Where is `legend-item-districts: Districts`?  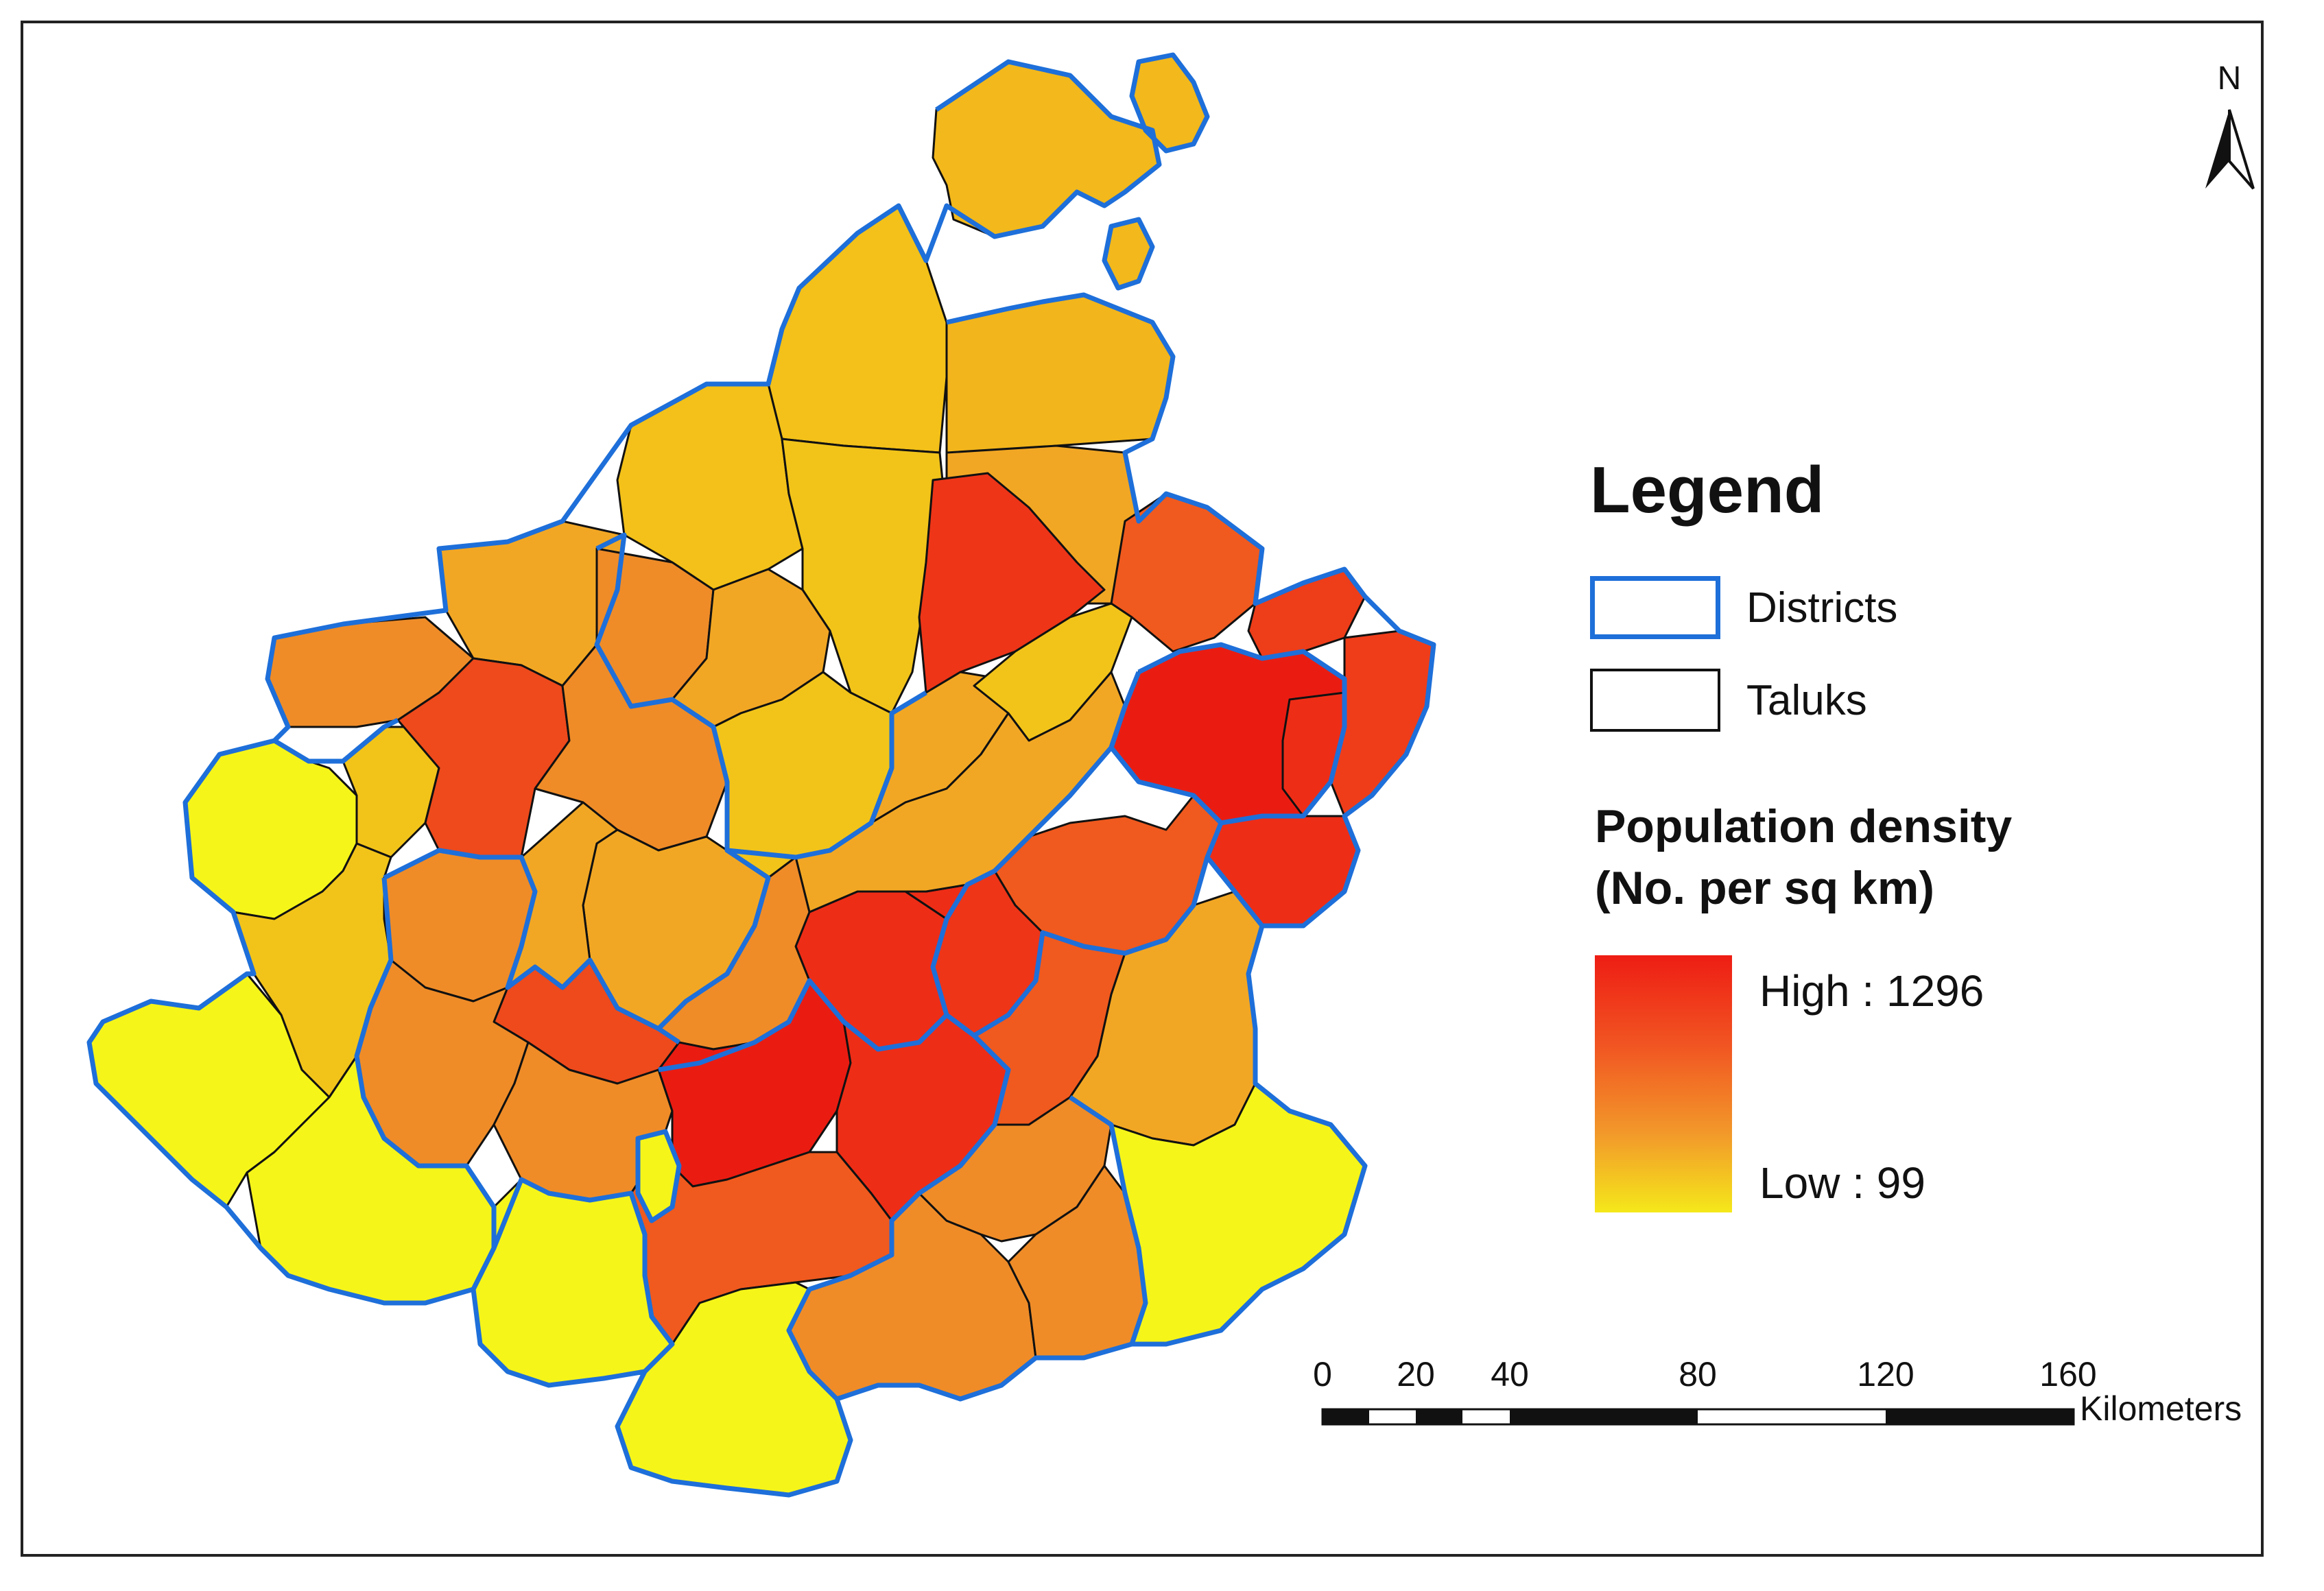
legend-item-districts: Districts is located at coordinates (1743, 608).